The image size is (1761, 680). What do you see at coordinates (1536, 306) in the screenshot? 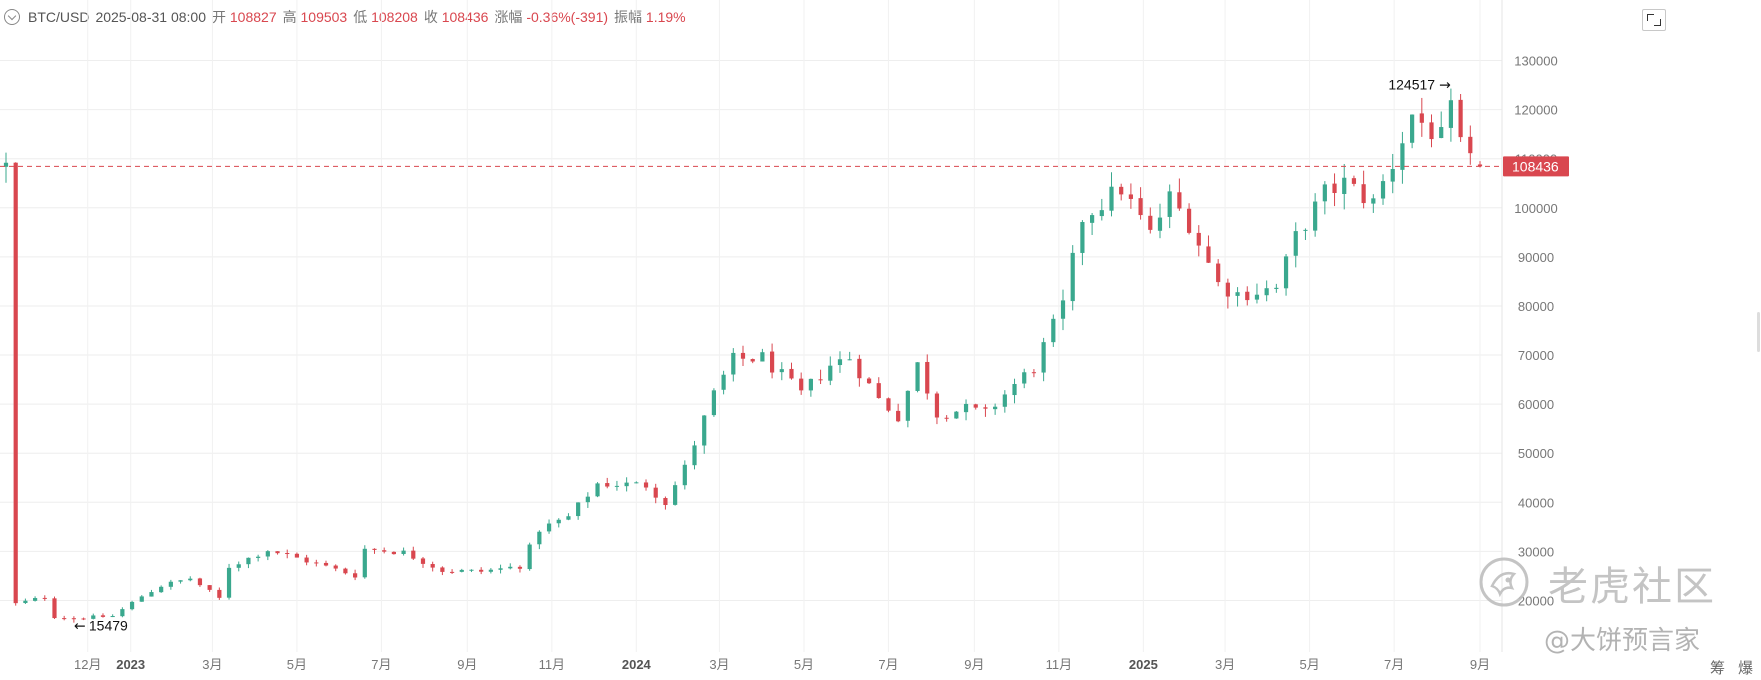
I see `y-tick-label: 80000` at bounding box center [1536, 306].